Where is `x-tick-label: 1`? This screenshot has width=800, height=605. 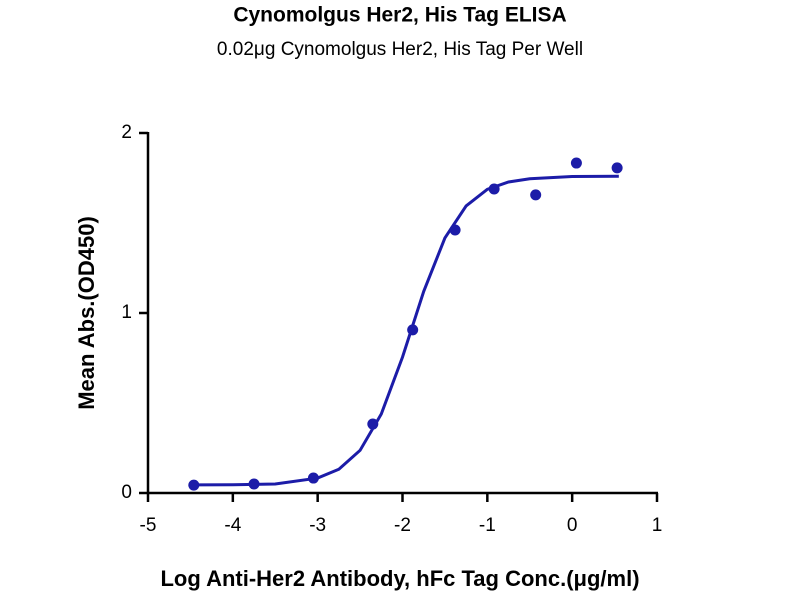 x-tick-label: 1 is located at coordinates (657, 525).